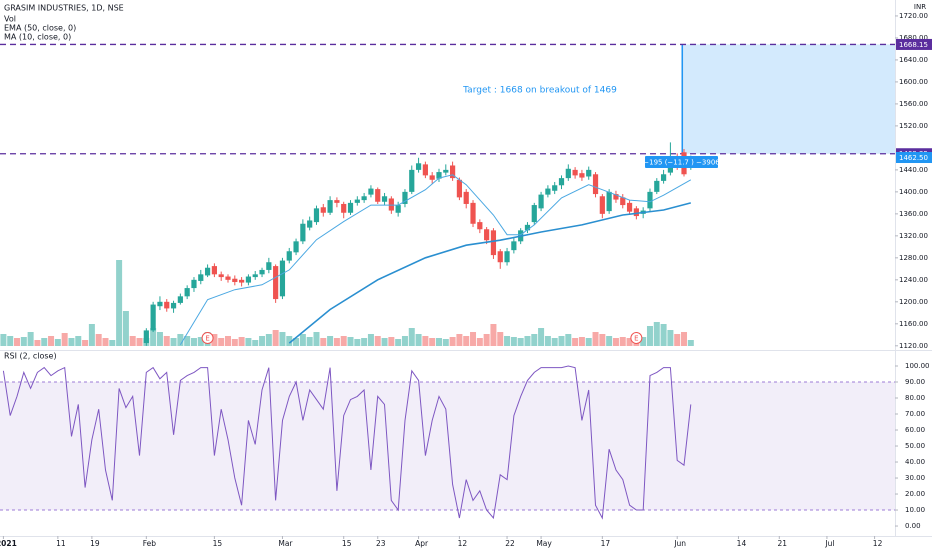 This screenshot has height=550, width=932. I want to click on y-tick-label: 1560.00, so click(913, 104).